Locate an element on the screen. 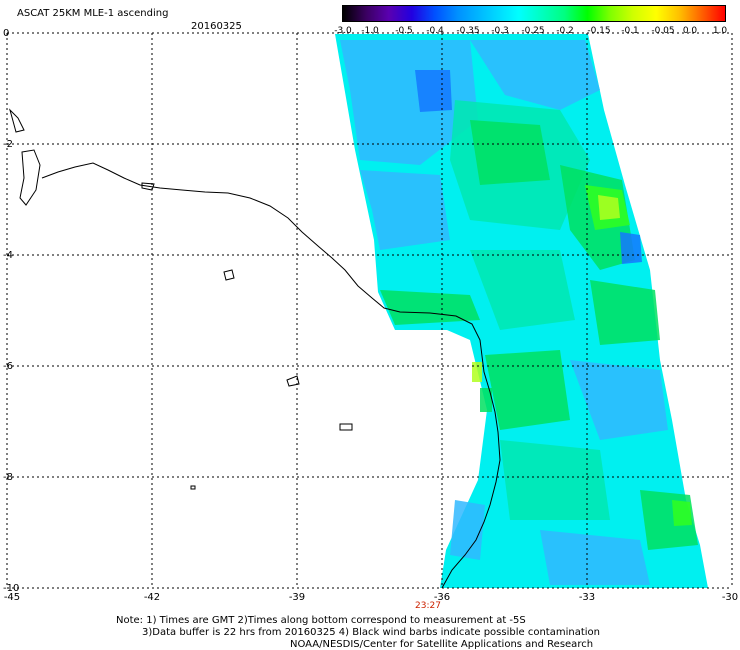  colorbar-tick-label: -3.0 is located at coordinates (343, 31).